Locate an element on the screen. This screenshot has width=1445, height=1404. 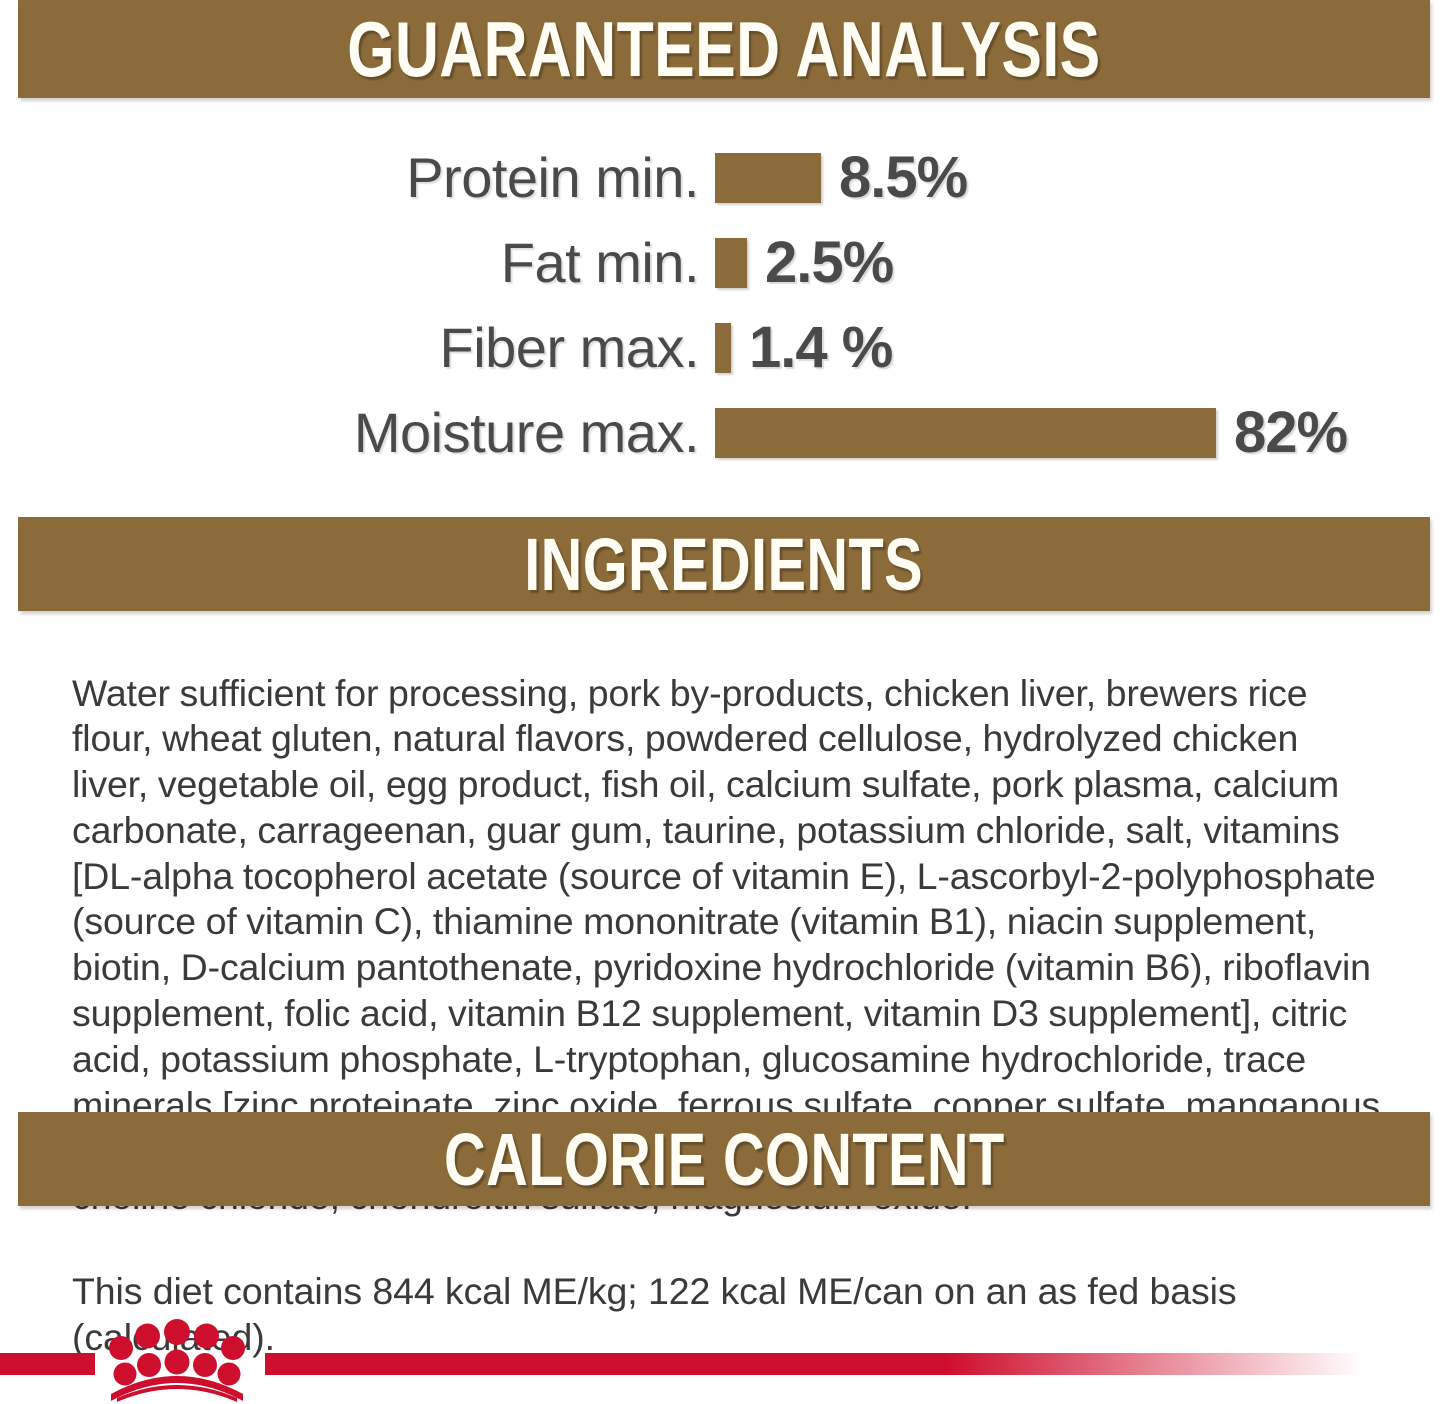
divider-rule-left is located at coordinates (47, 1364).